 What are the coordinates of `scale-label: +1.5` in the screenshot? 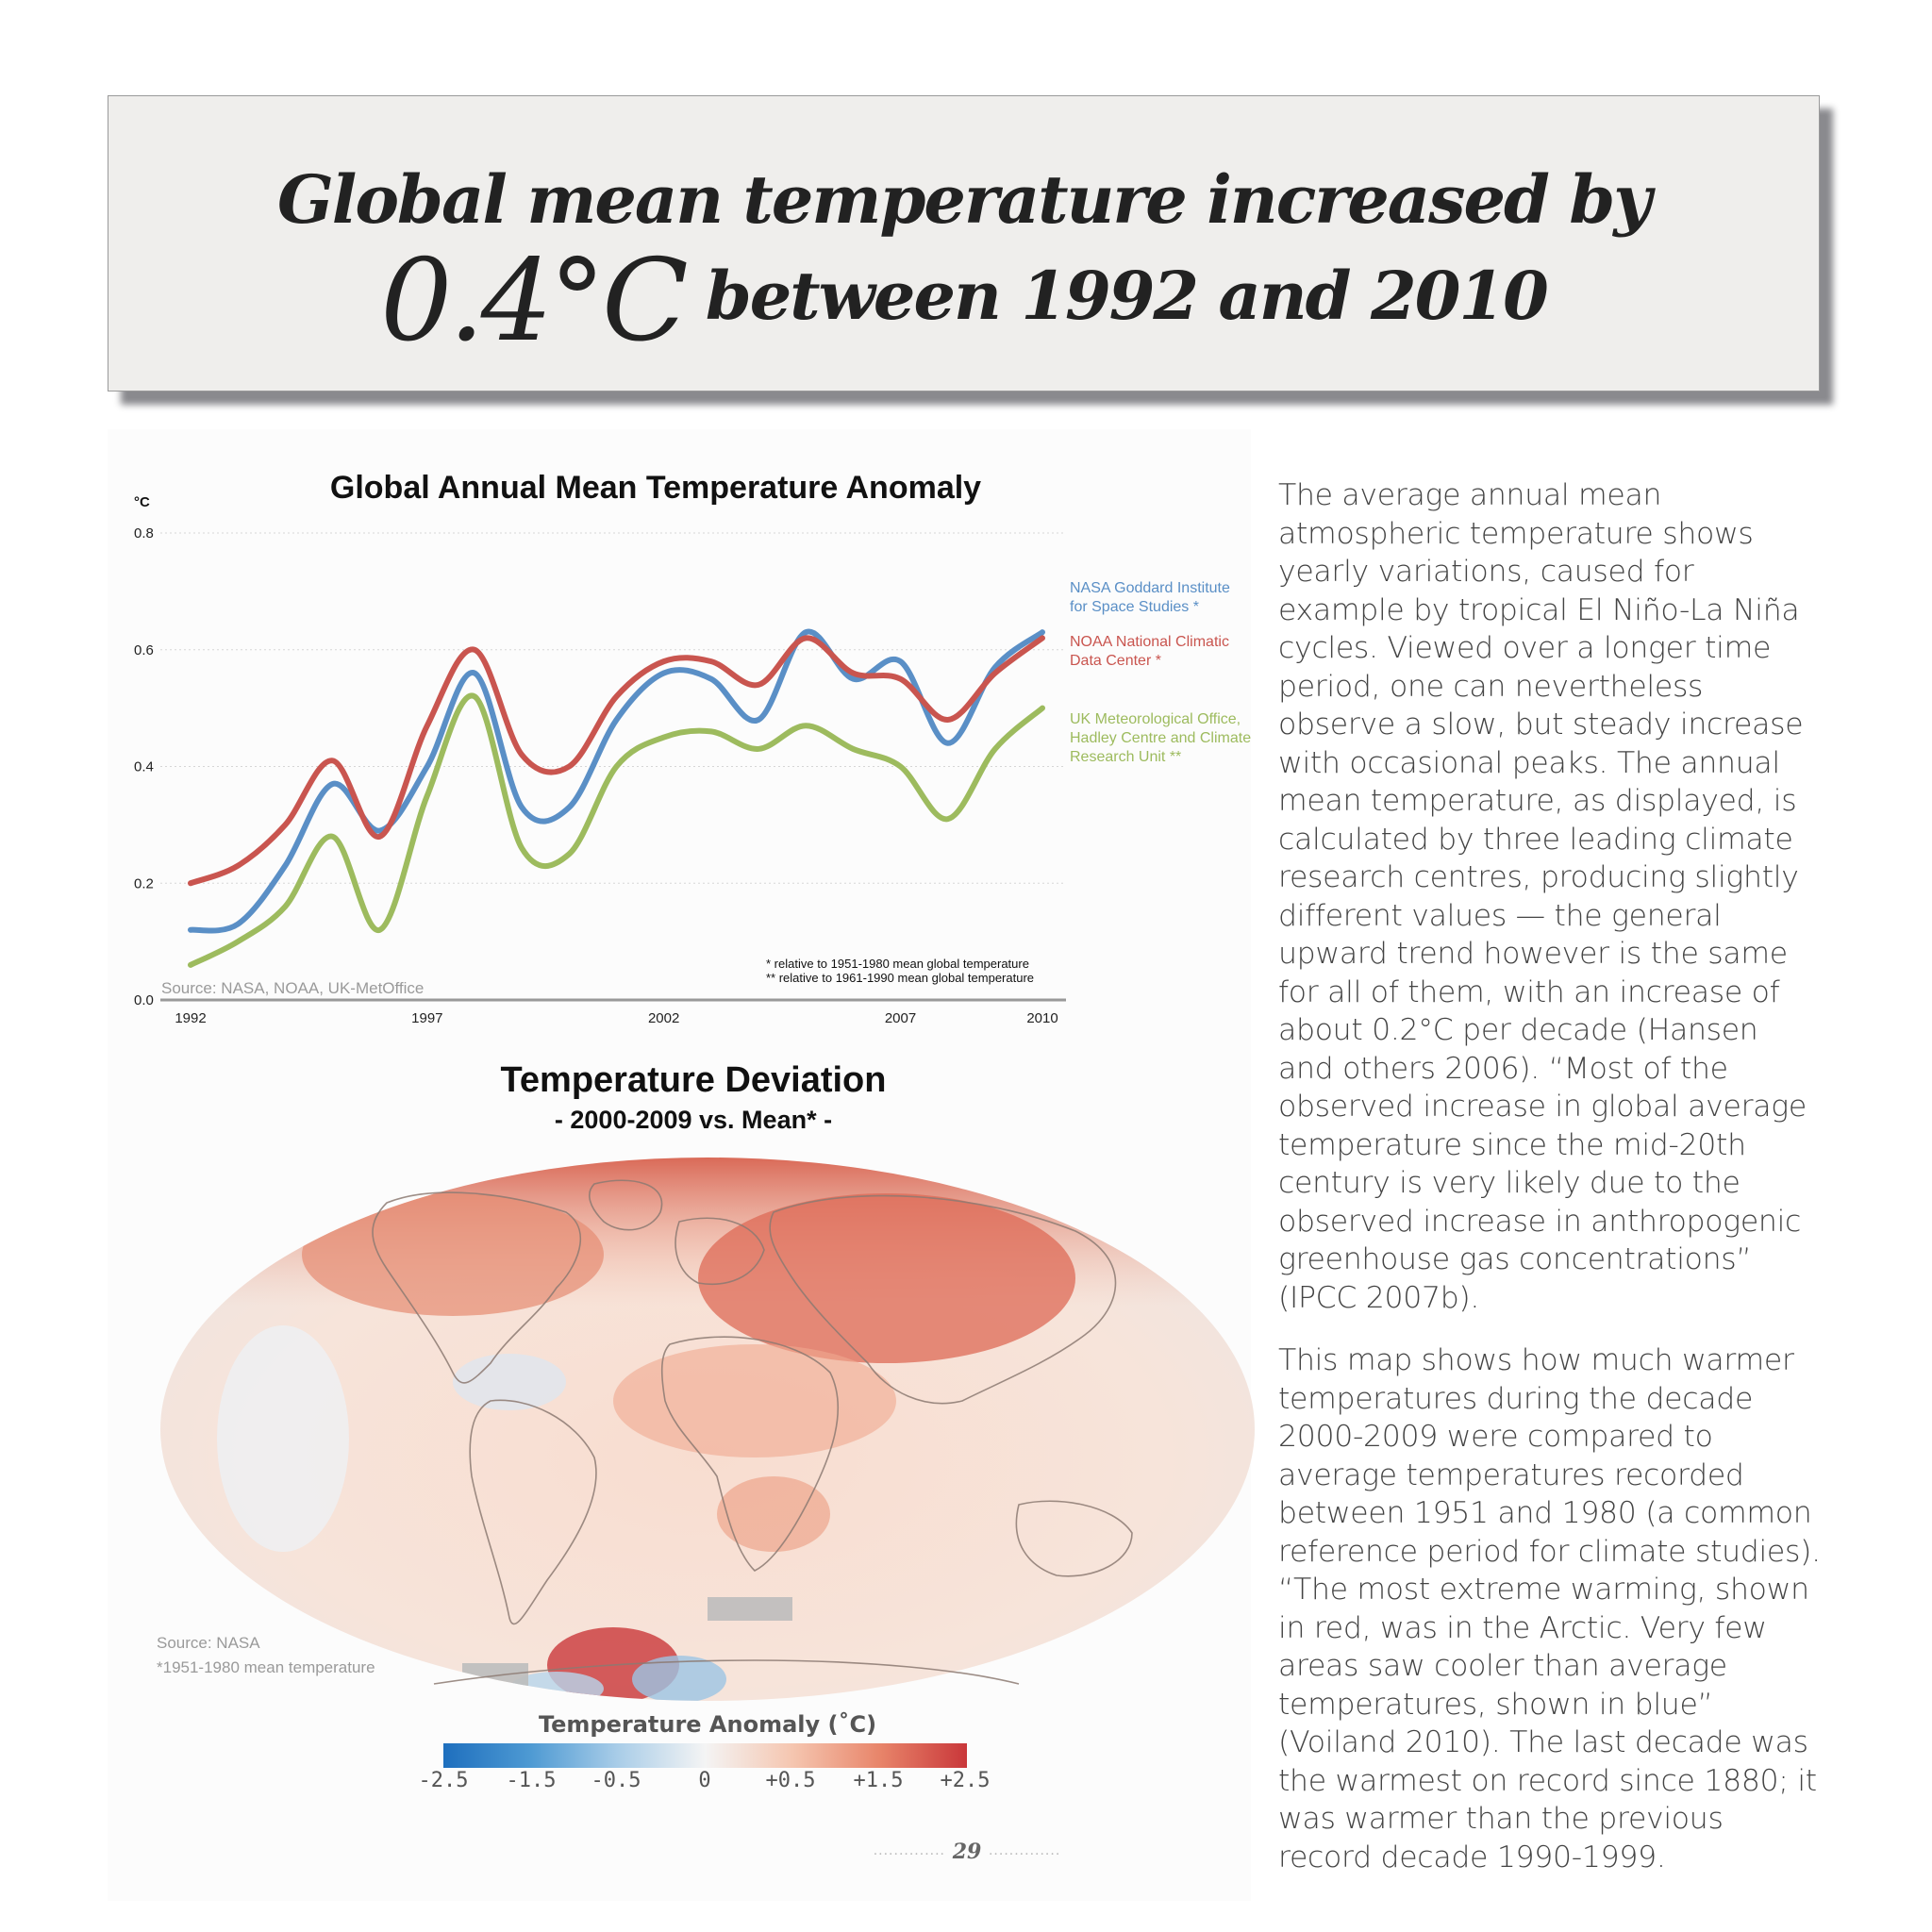 It's located at (878, 1780).